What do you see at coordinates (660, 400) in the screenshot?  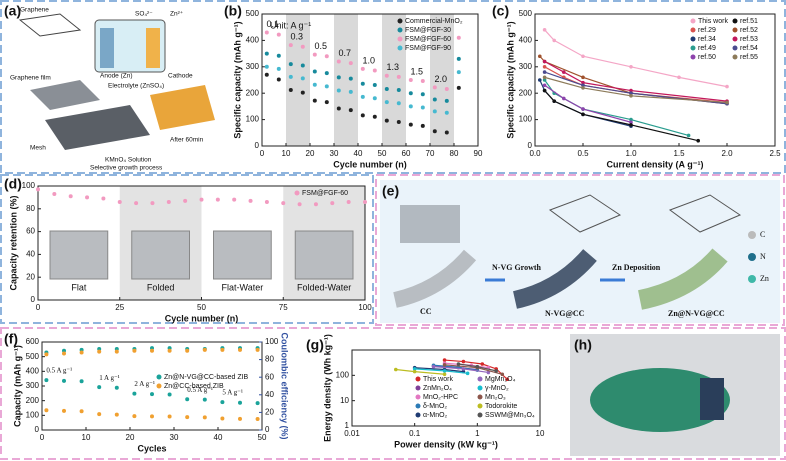 I see `glove` at bounding box center [660, 400].